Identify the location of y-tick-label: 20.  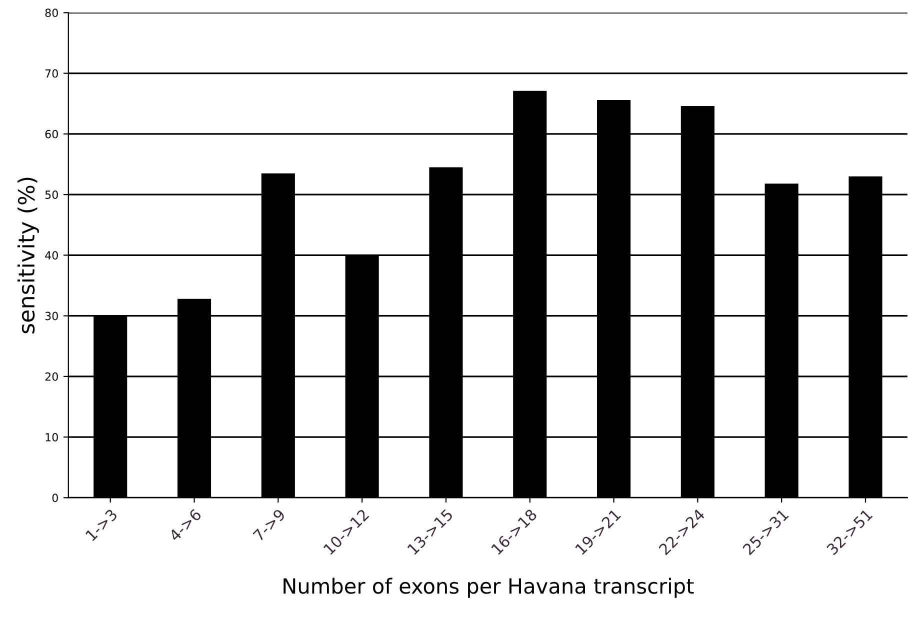
(51, 376).